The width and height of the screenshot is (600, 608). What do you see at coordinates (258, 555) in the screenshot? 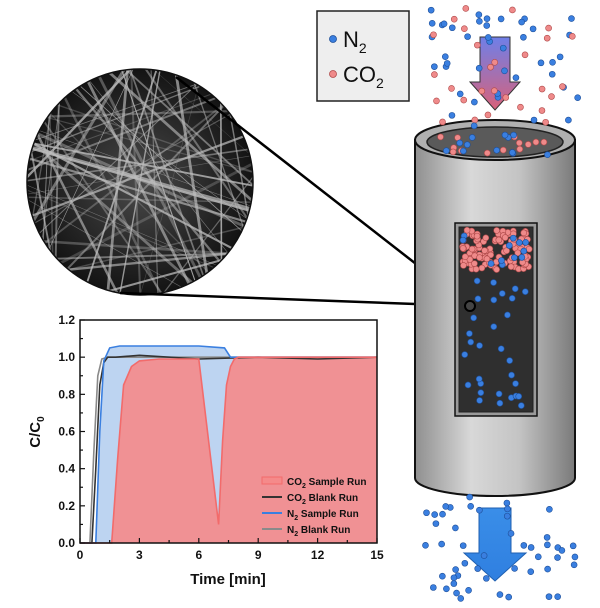
I see `x-tick-label-3: 9` at bounding box center [258, 555].